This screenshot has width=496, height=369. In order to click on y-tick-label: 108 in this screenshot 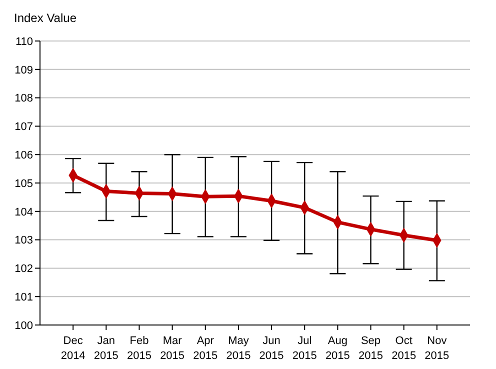, I will do `click(23, 98)`.